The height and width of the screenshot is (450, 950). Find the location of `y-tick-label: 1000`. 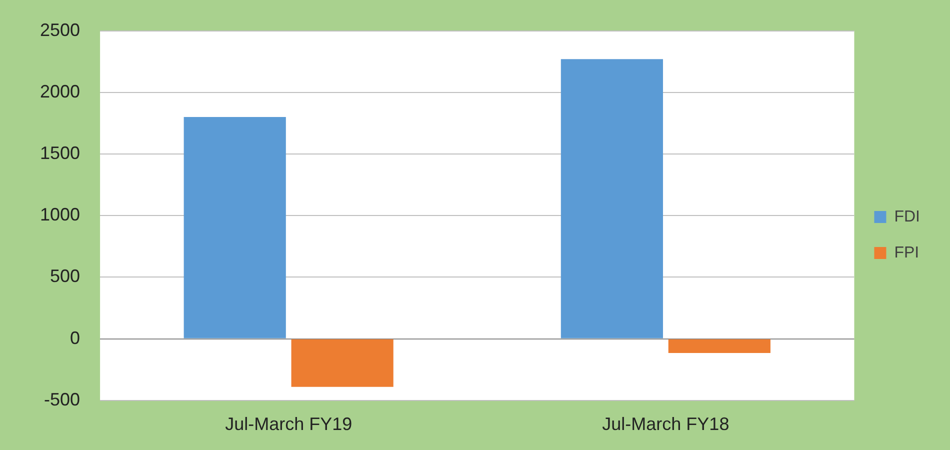

y-tick-label: 1000 is located at coordinates (60, 214).